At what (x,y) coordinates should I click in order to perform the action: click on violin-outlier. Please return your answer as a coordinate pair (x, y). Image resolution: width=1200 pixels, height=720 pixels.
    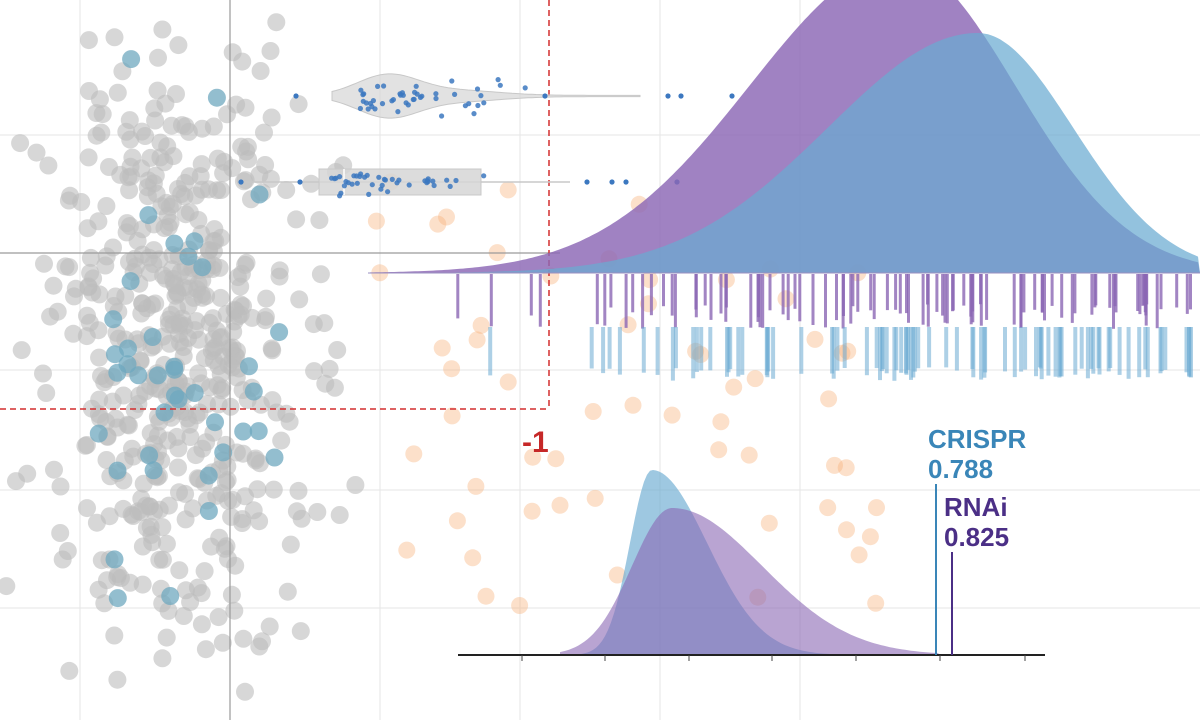
    Looking at the image, I should click on (681, 96).